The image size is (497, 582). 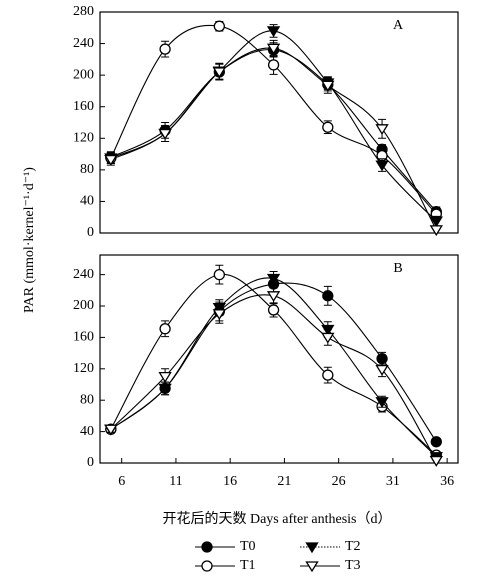 What do you see at coordinates (353, 565) in the screenshot?
I see `legend-label: T3` at bounding box center [353, 565].